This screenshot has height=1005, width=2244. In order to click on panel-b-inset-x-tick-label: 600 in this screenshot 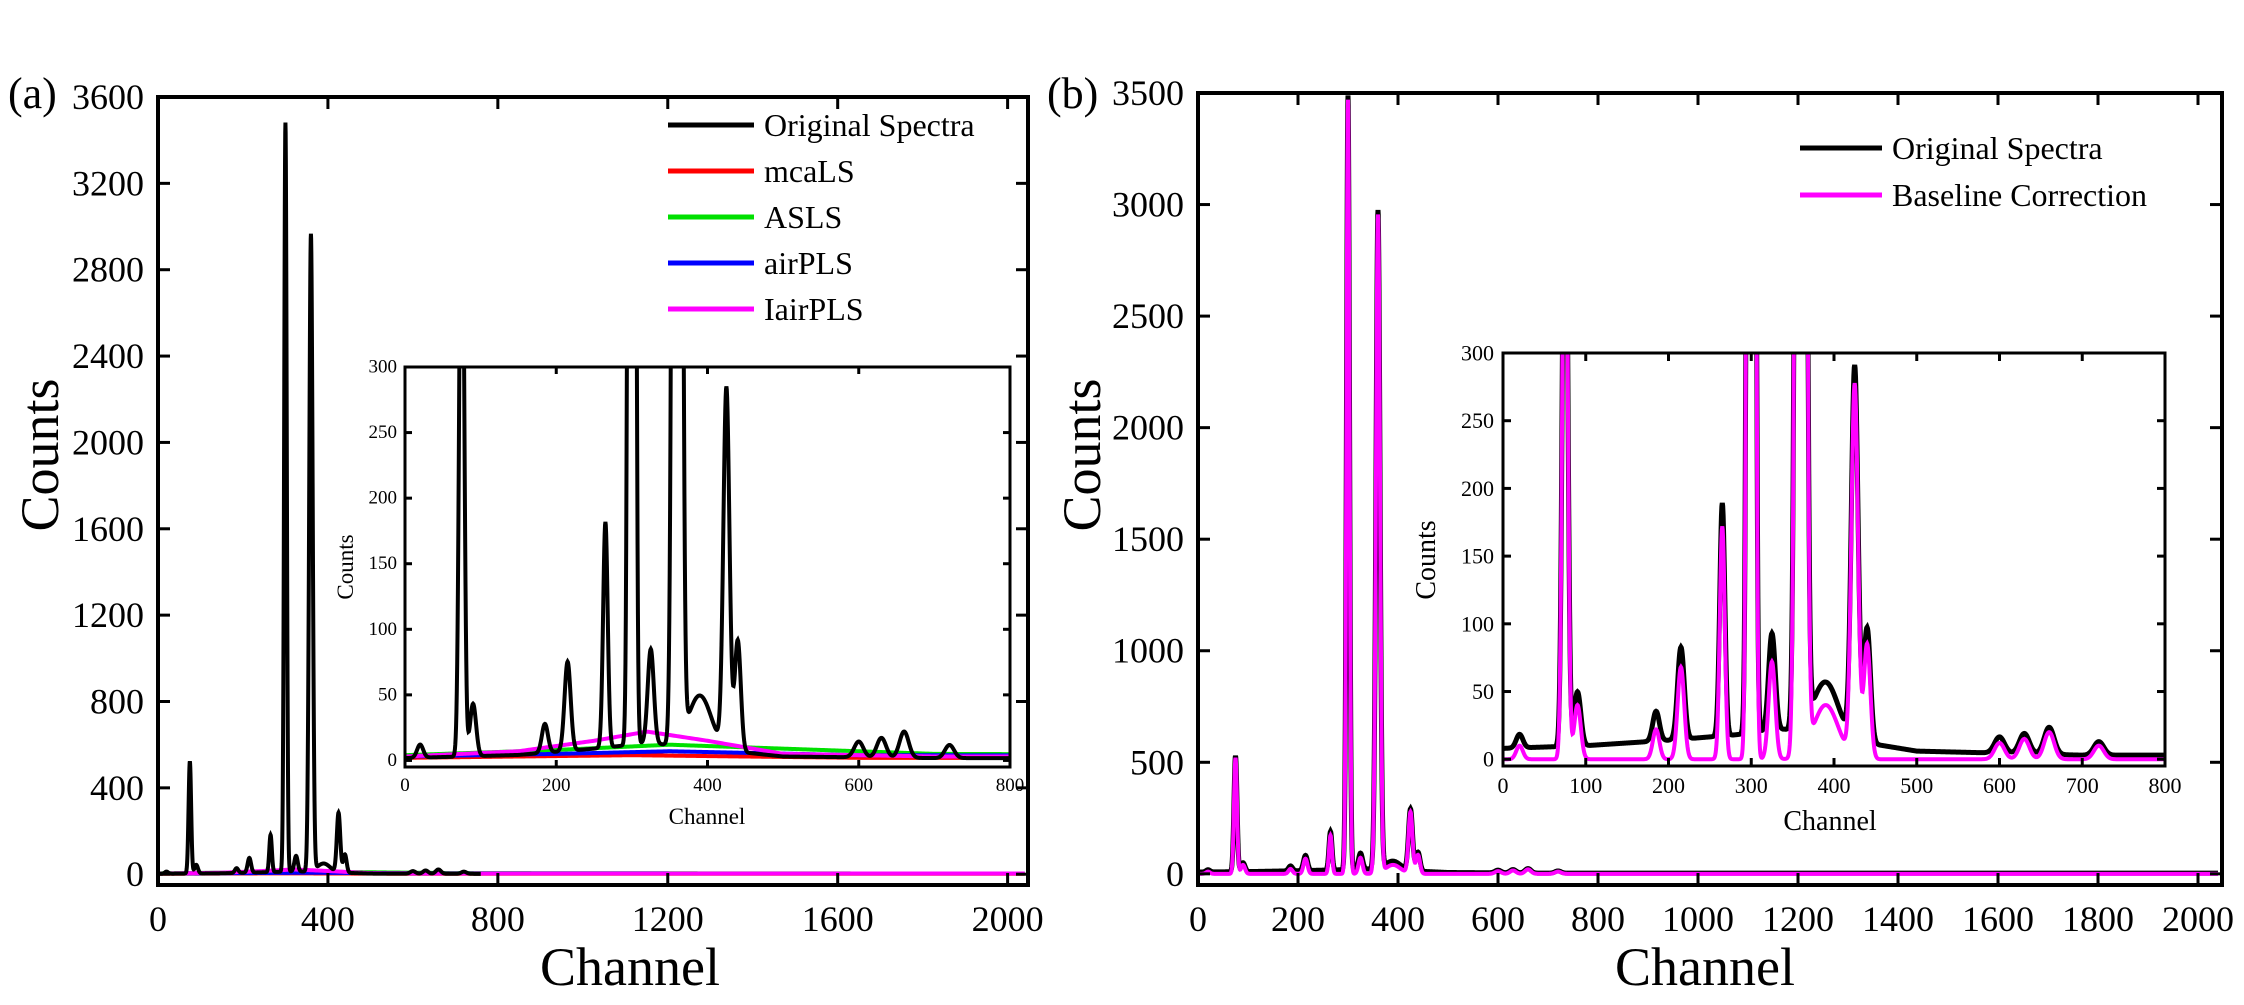, I will do `click(1999, 785)`.